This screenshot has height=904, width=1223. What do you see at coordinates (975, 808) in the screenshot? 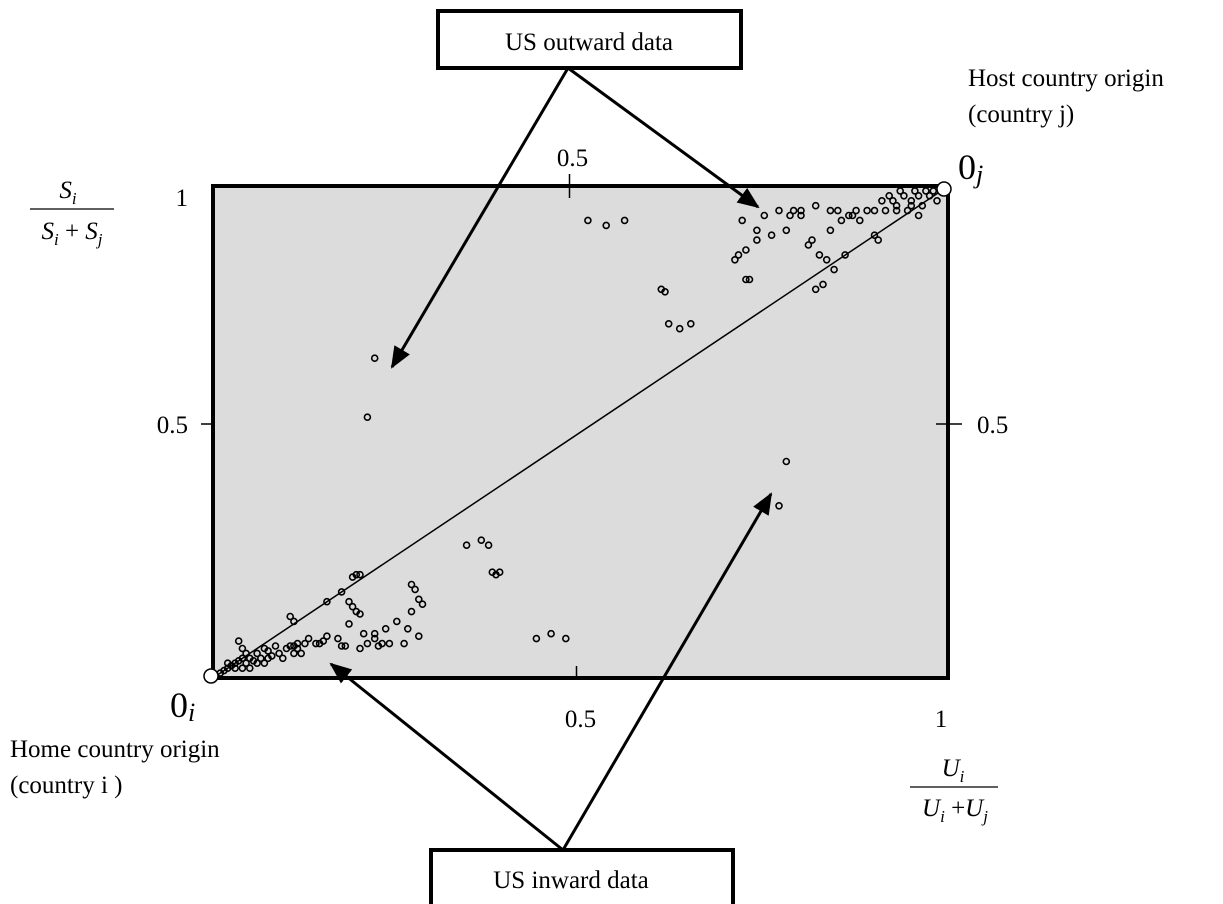
I see `x-label-den-b: U` at bounding box center [975, 808].